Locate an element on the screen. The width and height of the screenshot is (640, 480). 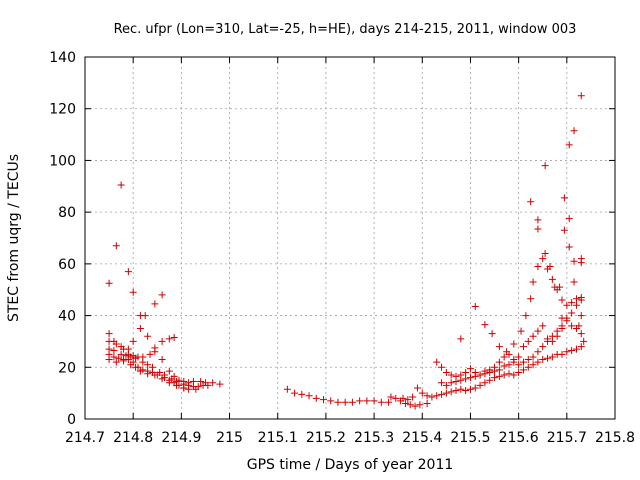
x-tick-label: 215.2 is located at coordinates (326, 438).